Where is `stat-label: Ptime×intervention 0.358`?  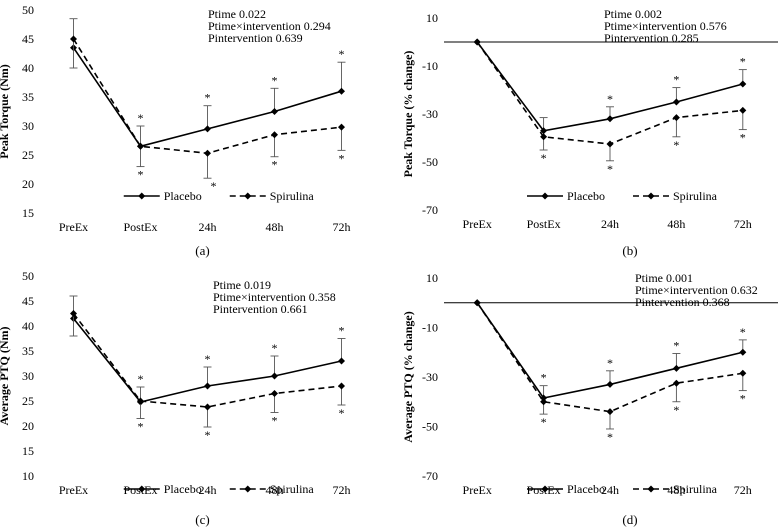 stat-label: Ptime×intervention 0.358 is located at coordinates (274, 297).